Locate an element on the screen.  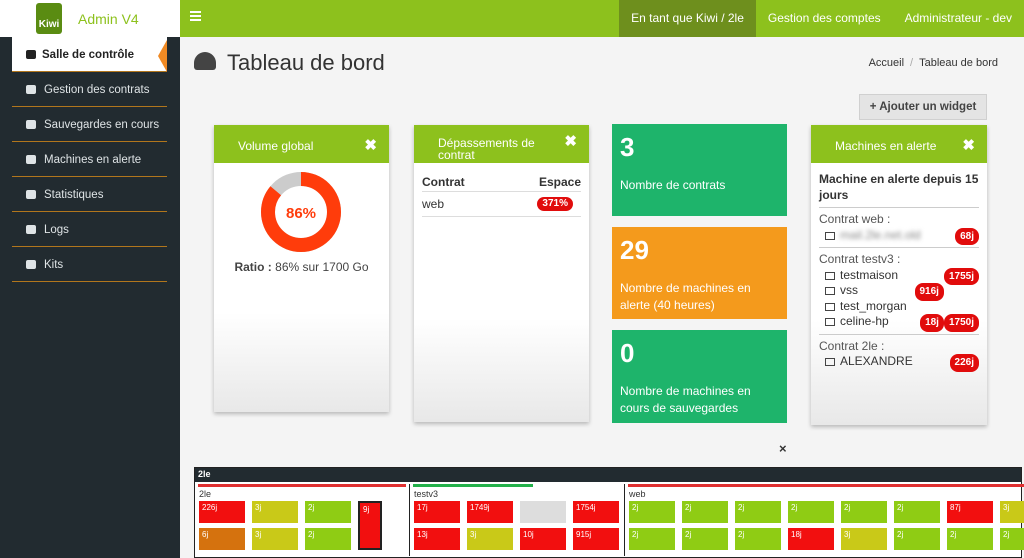
status-cell: 915j is located at coordinates (596, 539).